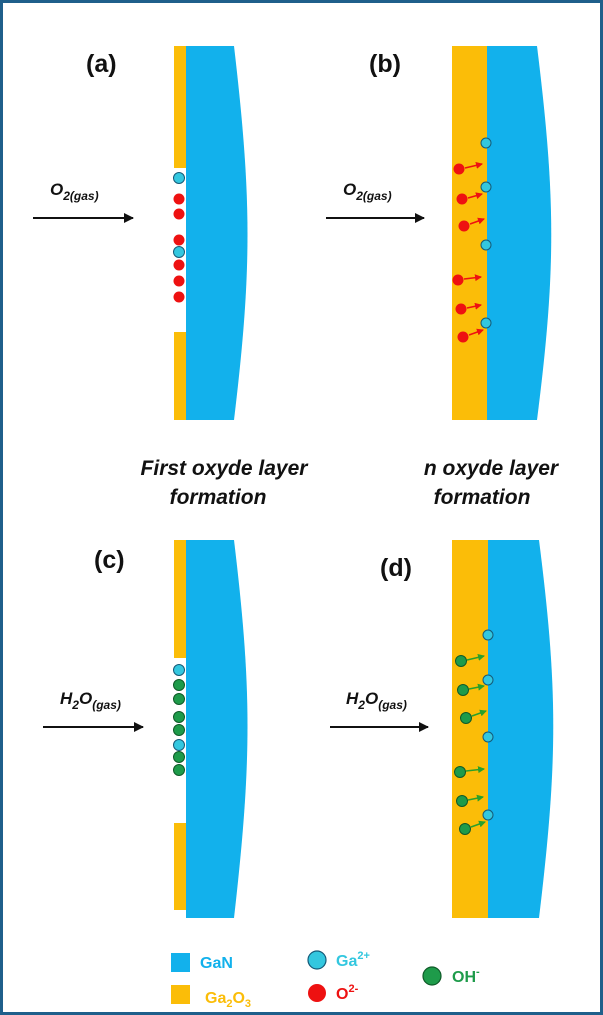 This screenshot has width=603, height=1015. Describe the element at coordinates (217, 233) in the screenshot. I see `gan-substrate-a` at that location.